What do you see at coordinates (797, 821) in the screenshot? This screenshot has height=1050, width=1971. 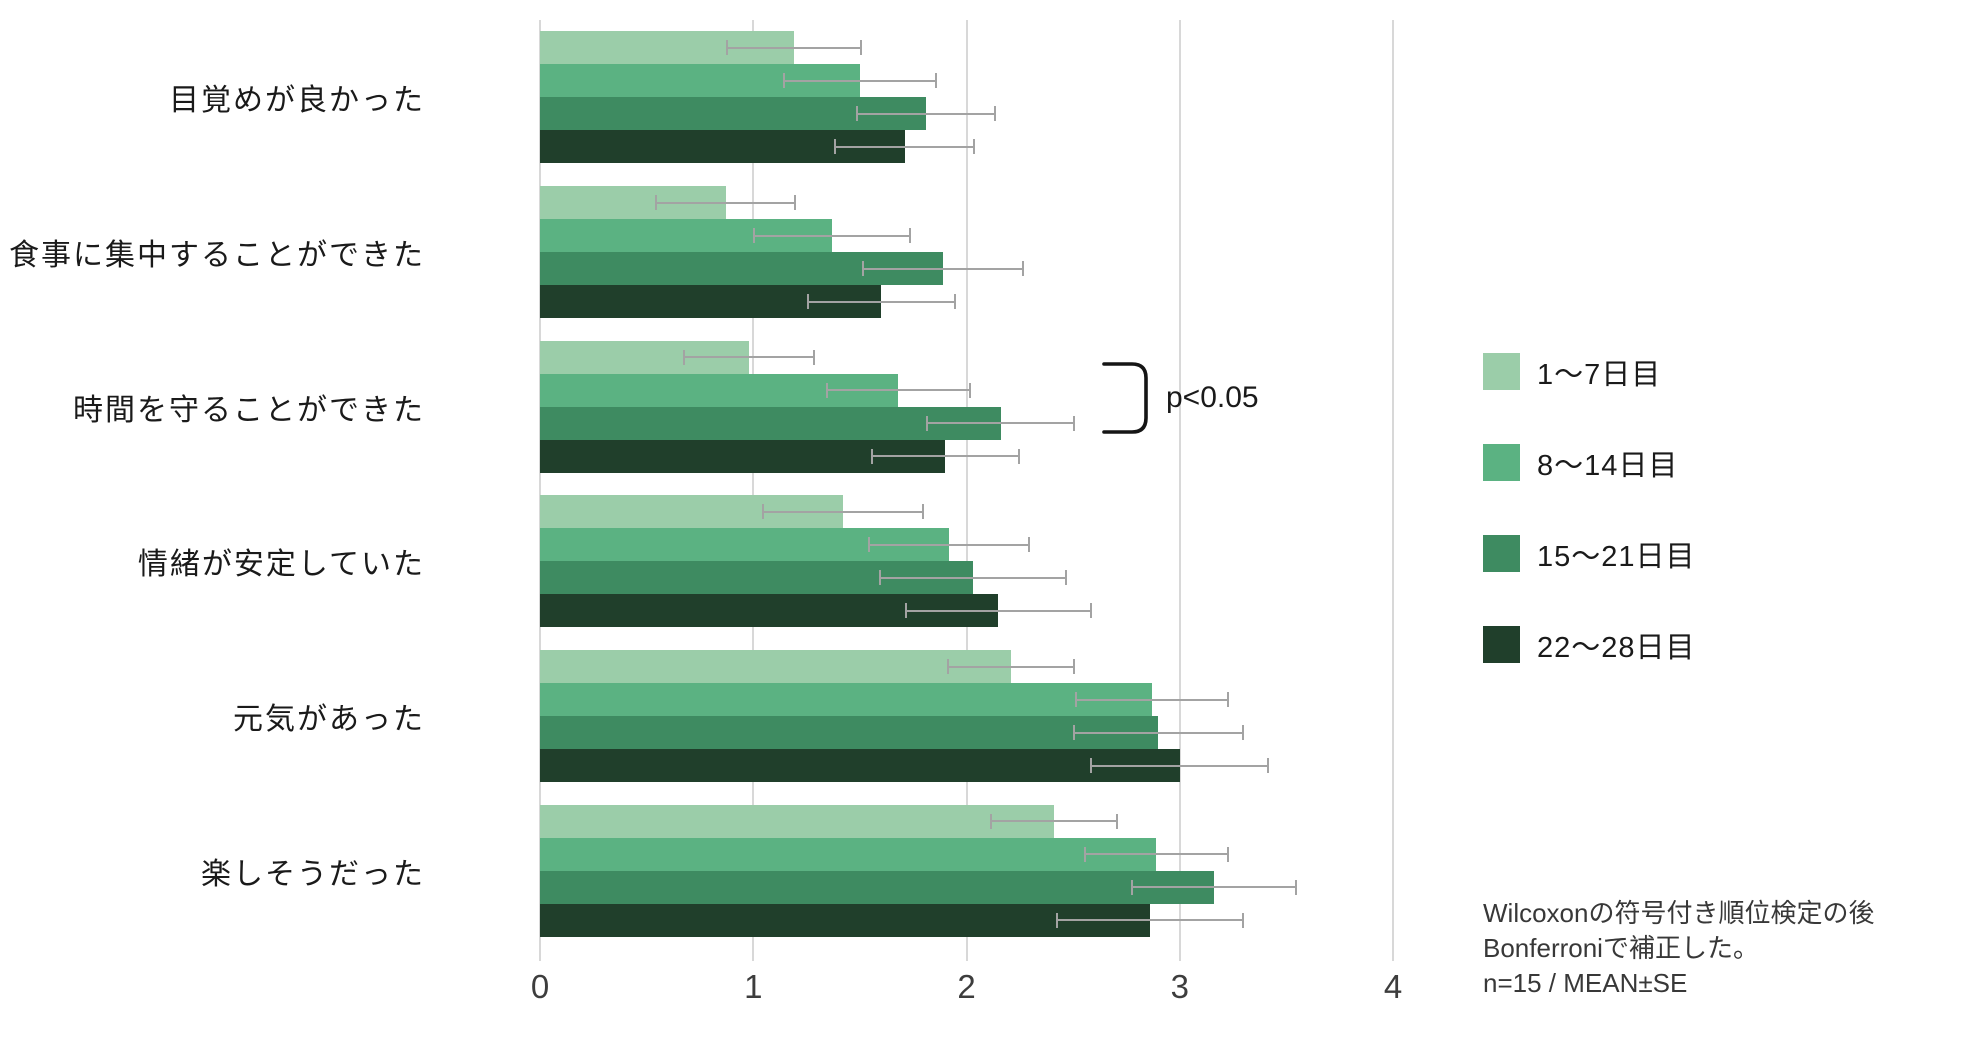 I see `bar-1〜7日目-5` at bounding box center [797, 821].